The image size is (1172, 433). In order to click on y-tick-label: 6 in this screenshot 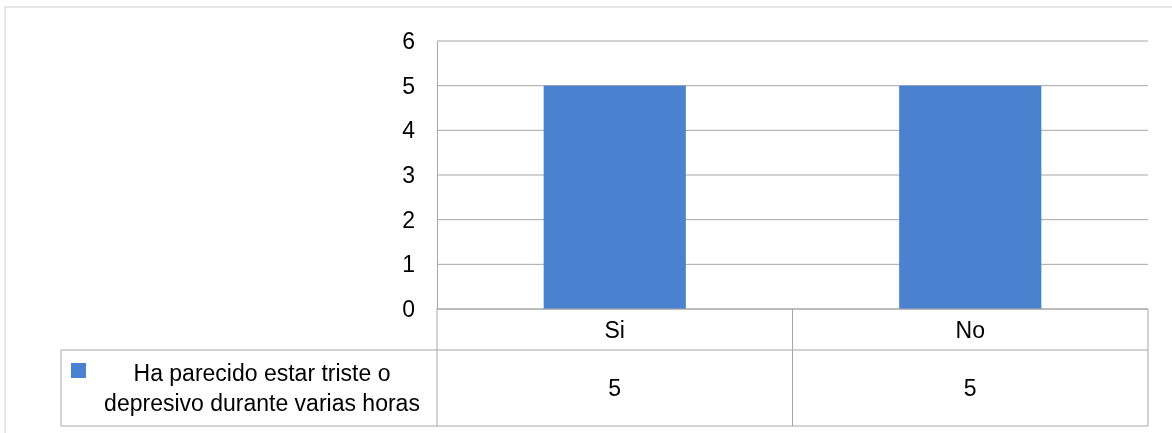, I will do `click(408, 40)`.